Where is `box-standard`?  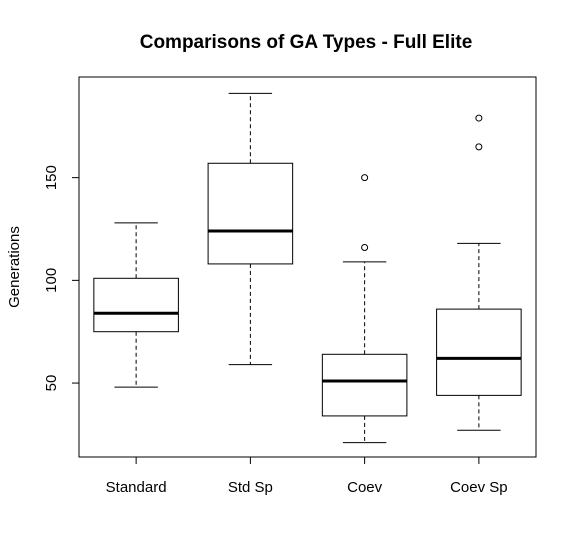 box-standard is located at coordinates (136, 305).